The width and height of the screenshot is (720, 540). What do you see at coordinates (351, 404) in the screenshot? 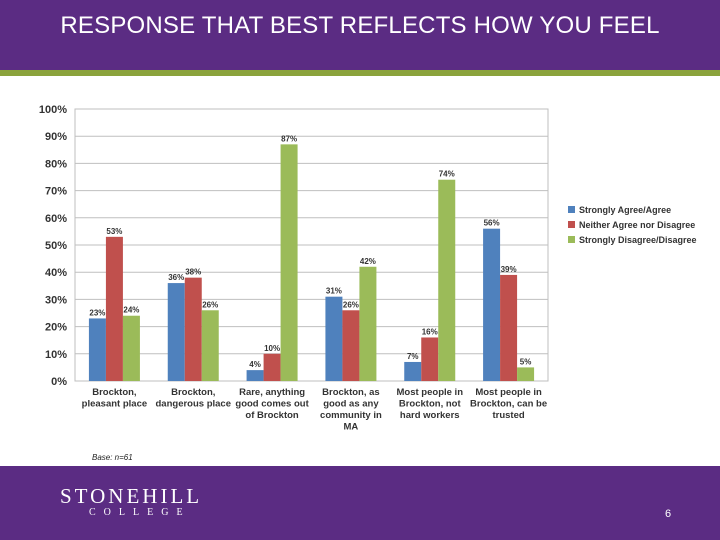
I see `category-label: good as any` at bounding box center [351, 404].